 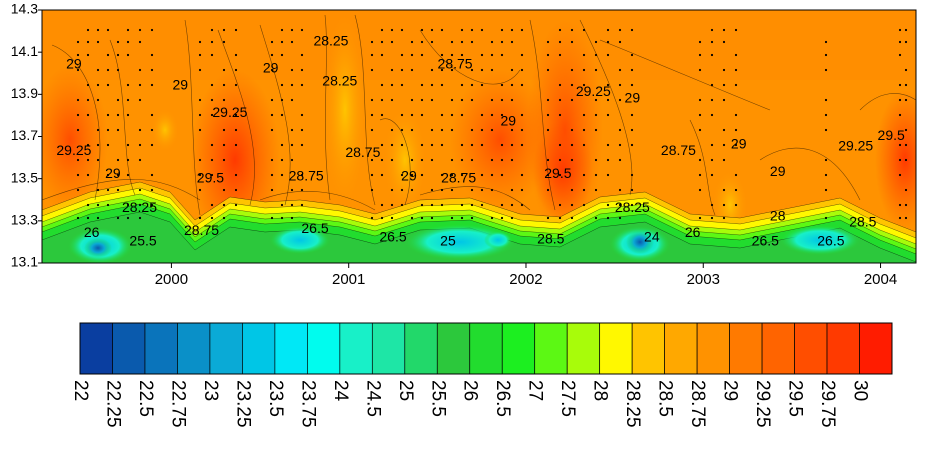 What do you see at coordinates (455, 64) in the screenshot?
I see `contour-label: 28.75` at bounding box center [455, 64].